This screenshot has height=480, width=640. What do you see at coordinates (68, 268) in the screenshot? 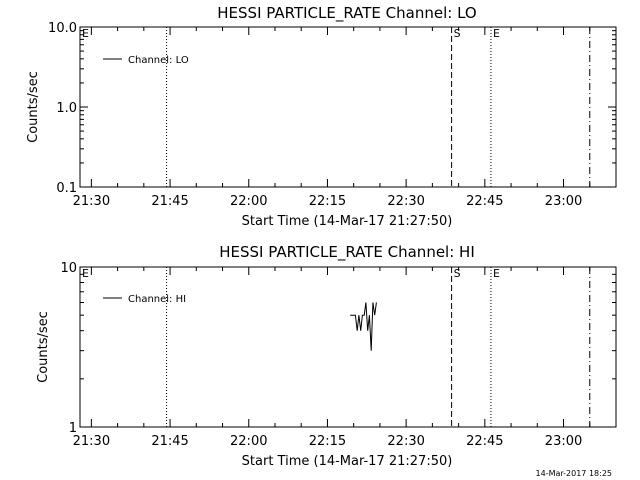
I see `y-tick-label: 10` at bounding box center [68, 268].